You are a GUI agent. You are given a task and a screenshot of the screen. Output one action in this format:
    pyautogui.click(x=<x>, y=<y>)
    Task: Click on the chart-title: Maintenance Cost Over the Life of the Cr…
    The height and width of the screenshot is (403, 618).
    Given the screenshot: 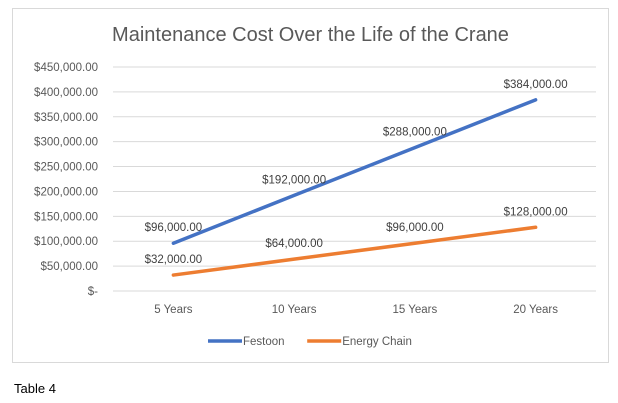 What is the action you would take?
    pyautogui.click(x=310, y=35)
    